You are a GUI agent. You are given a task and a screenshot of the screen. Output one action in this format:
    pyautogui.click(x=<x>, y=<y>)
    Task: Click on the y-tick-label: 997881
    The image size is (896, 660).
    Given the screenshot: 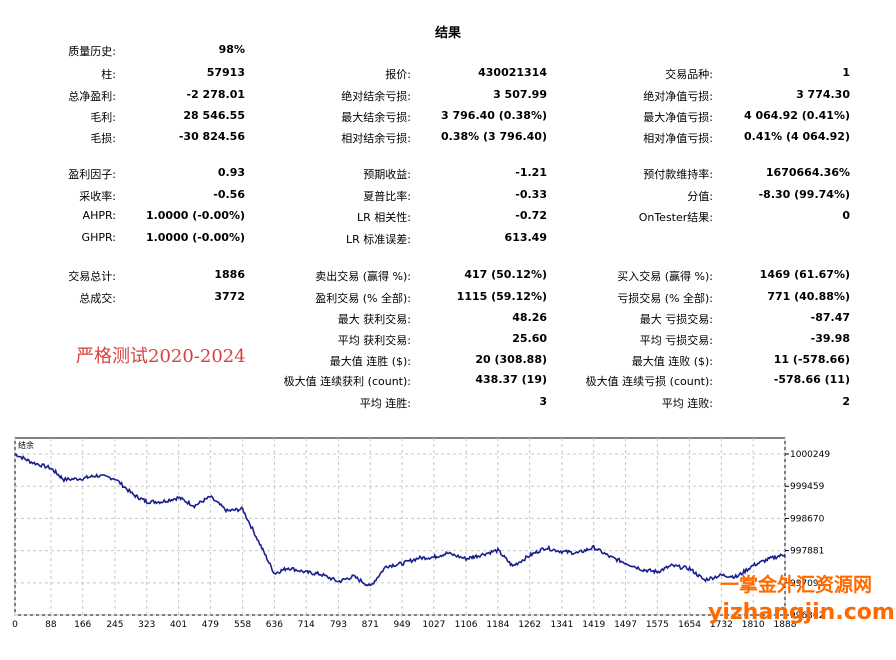 What is the action you would take?
    pyautogui.click(x=807, y=552)
    